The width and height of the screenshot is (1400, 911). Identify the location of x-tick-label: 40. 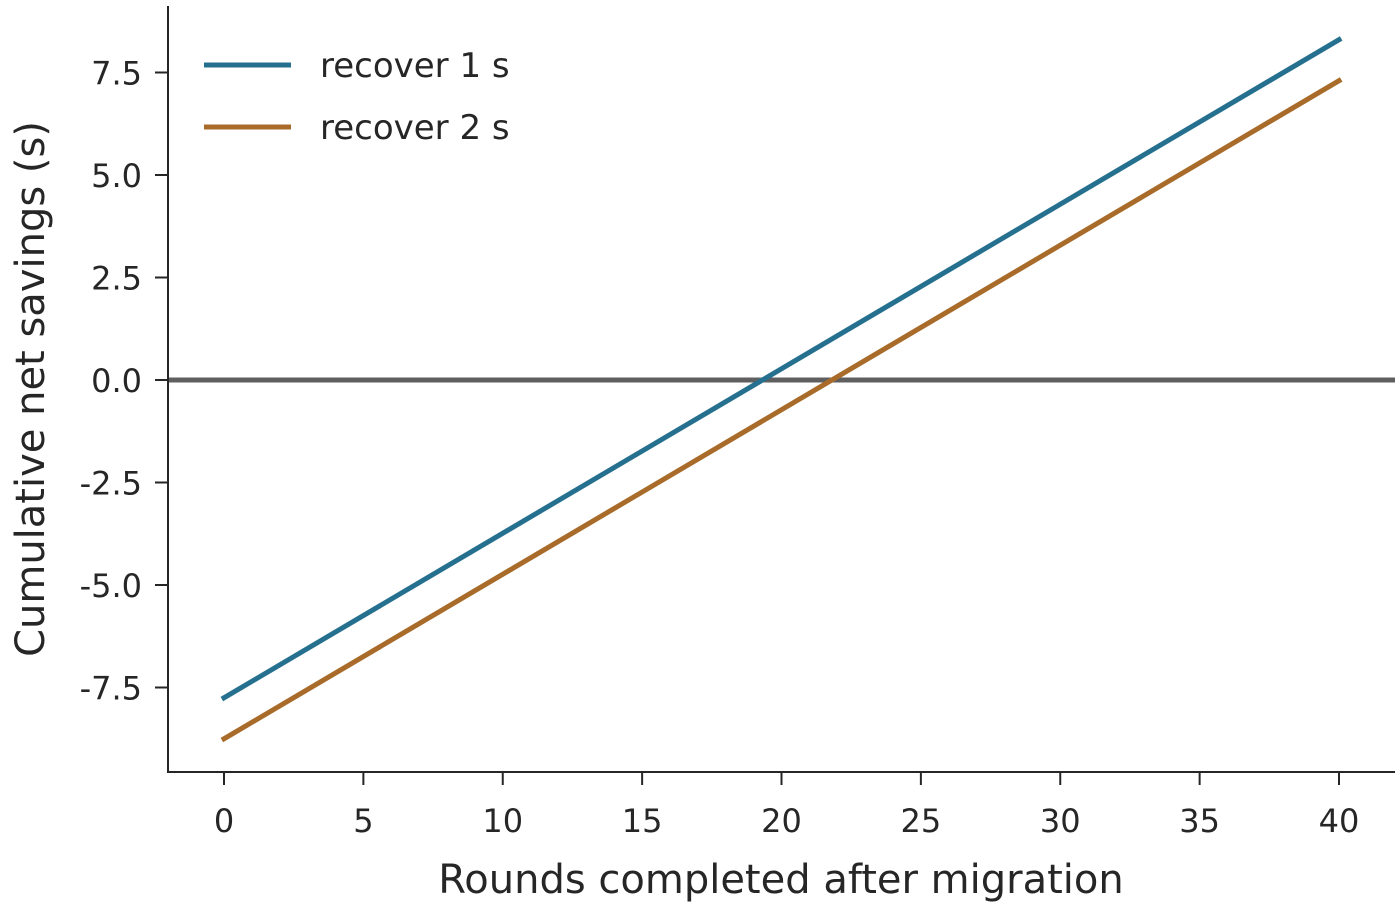
(1339, 821).